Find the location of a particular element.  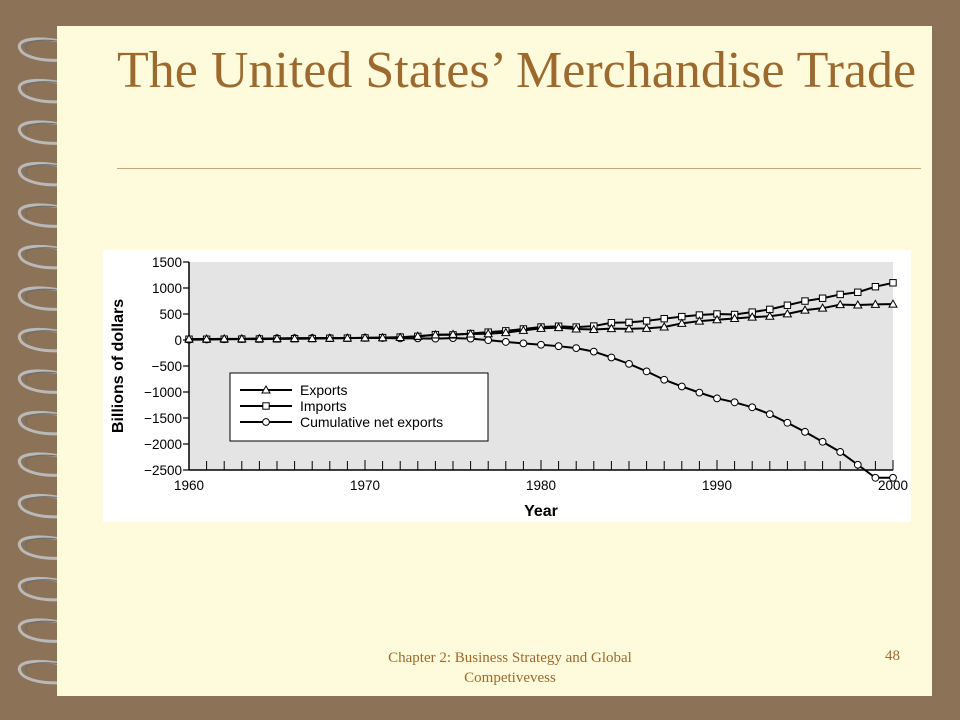

legend-label: Cumulative net exports is located at coordinates (371, 422).